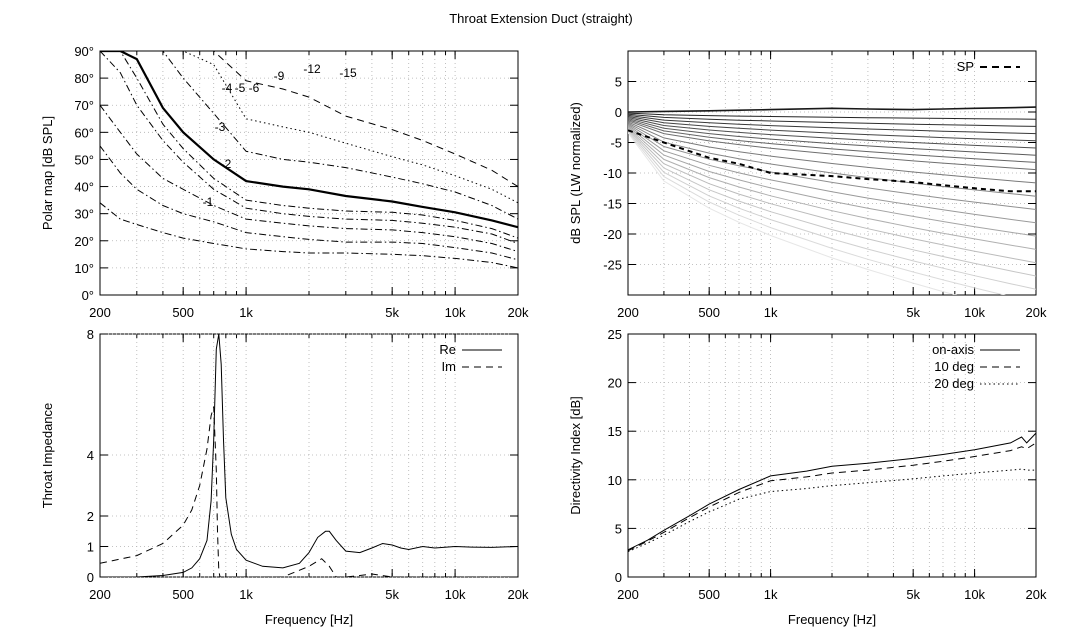 This screenshot has height=640, width=1080. I want to click on ticks, so click(309, 455).